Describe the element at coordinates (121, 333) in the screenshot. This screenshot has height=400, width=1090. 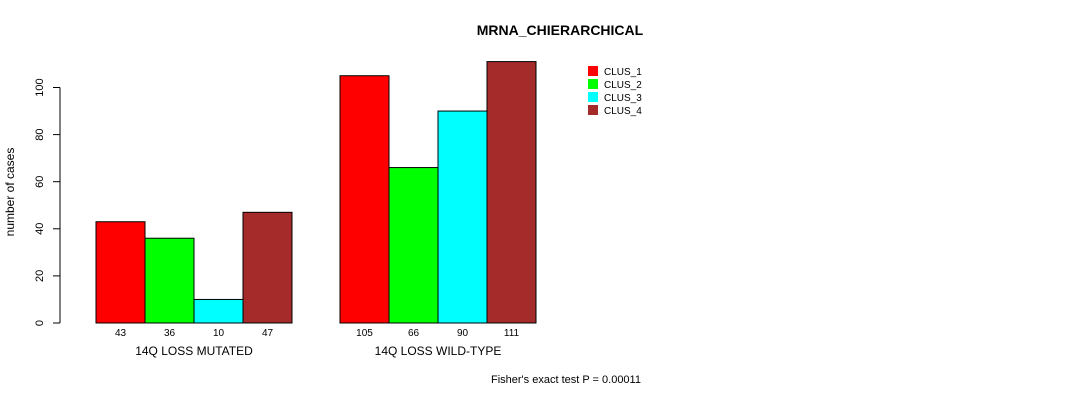
I see `bar-value-label: 43` at that location.